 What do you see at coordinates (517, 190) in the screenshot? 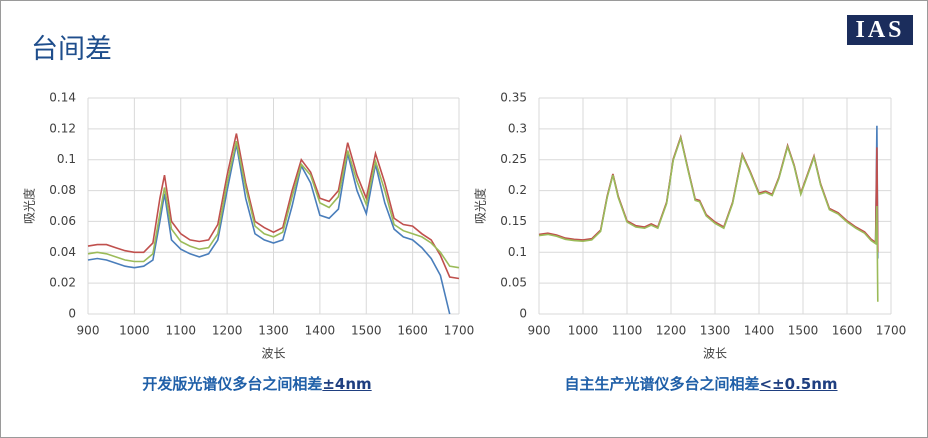
I see `y-tick-label: 0.2` at bounding box center [517, 190].